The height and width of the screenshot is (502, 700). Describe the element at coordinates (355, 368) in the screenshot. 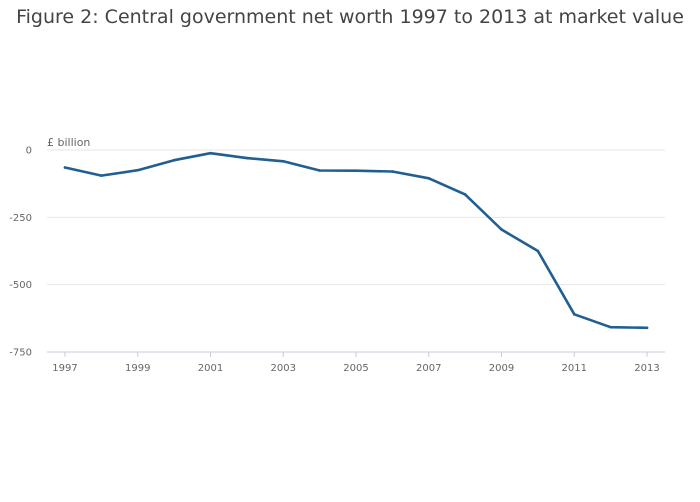

I see `x-tick-label: 2005` at that location.